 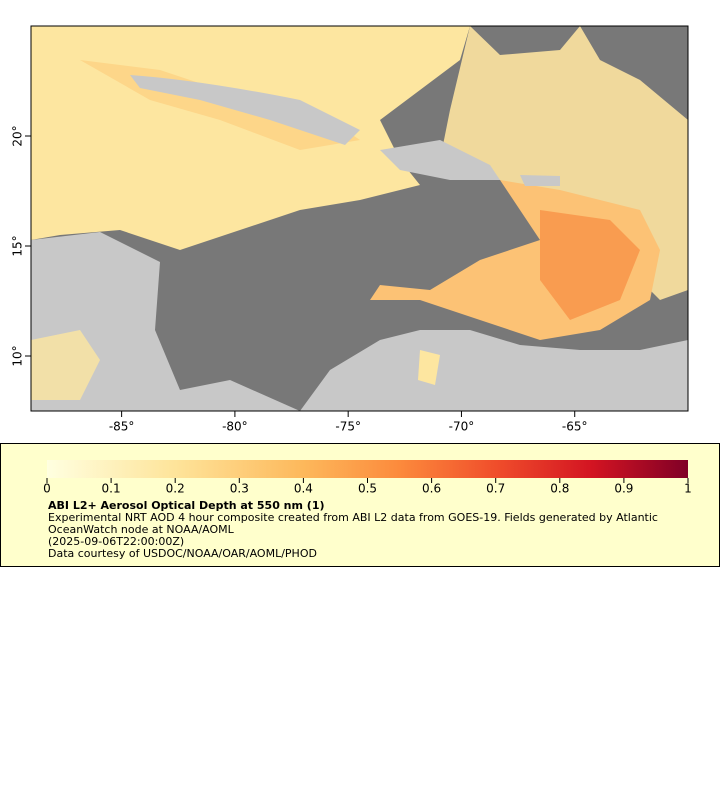 What do you see at coordinates (623, 489) in the screenshot?
I see `colorbar-tick-label: 0.9` at bounding box center [623, 489].